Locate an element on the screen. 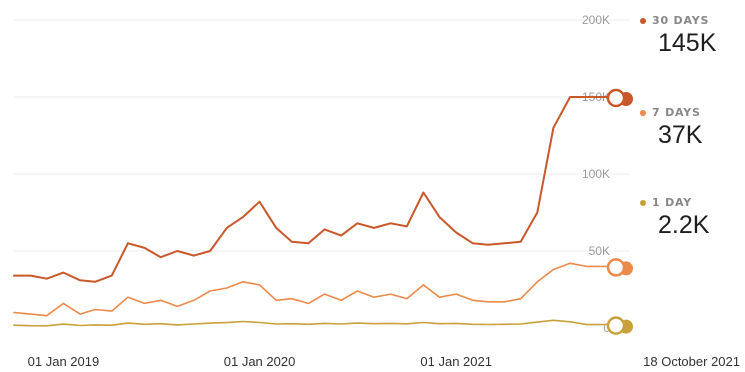 Image resolution: width=745 pixels, height=372 pixels. legend-label-30-days: 30 DAYS is located at coordinates (692, 20).